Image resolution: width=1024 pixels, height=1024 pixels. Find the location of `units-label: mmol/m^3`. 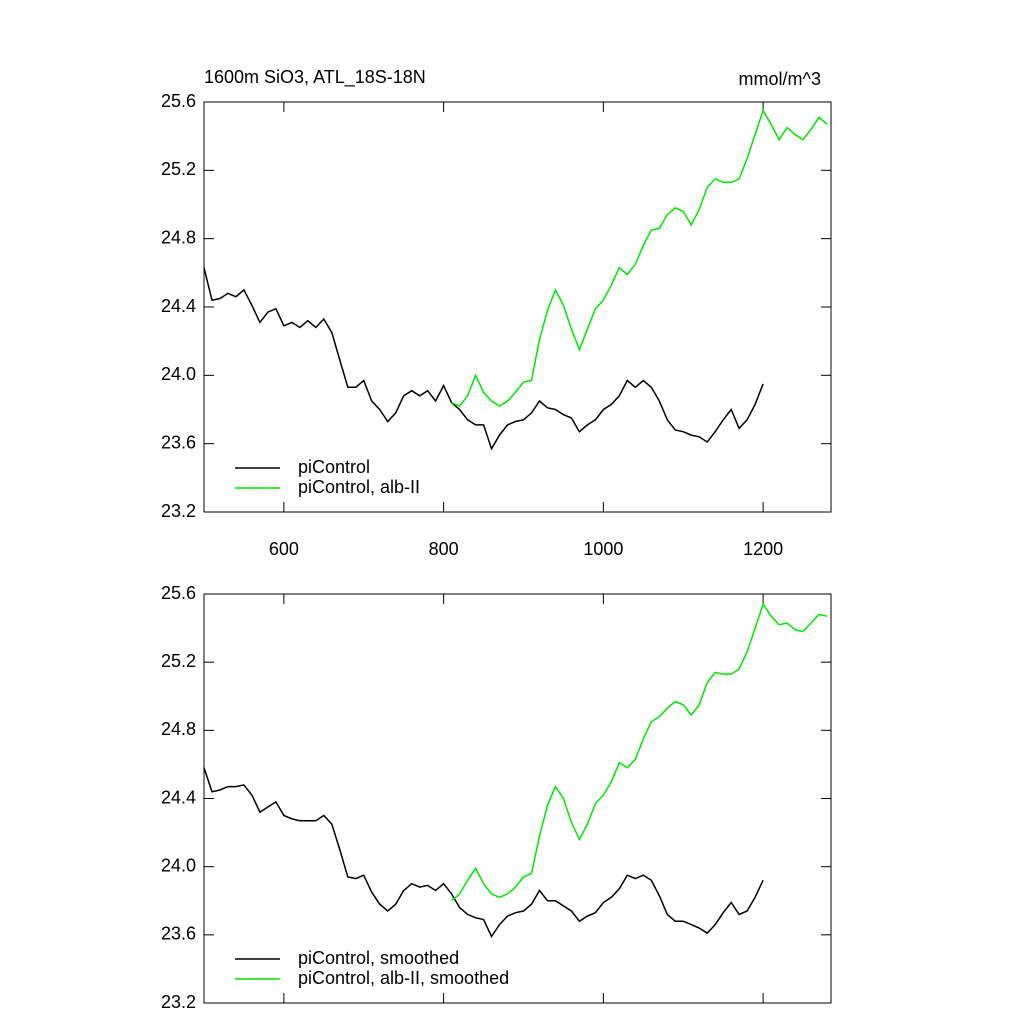

units-label: mmol/m^3 is located at coordinates (780, 79).